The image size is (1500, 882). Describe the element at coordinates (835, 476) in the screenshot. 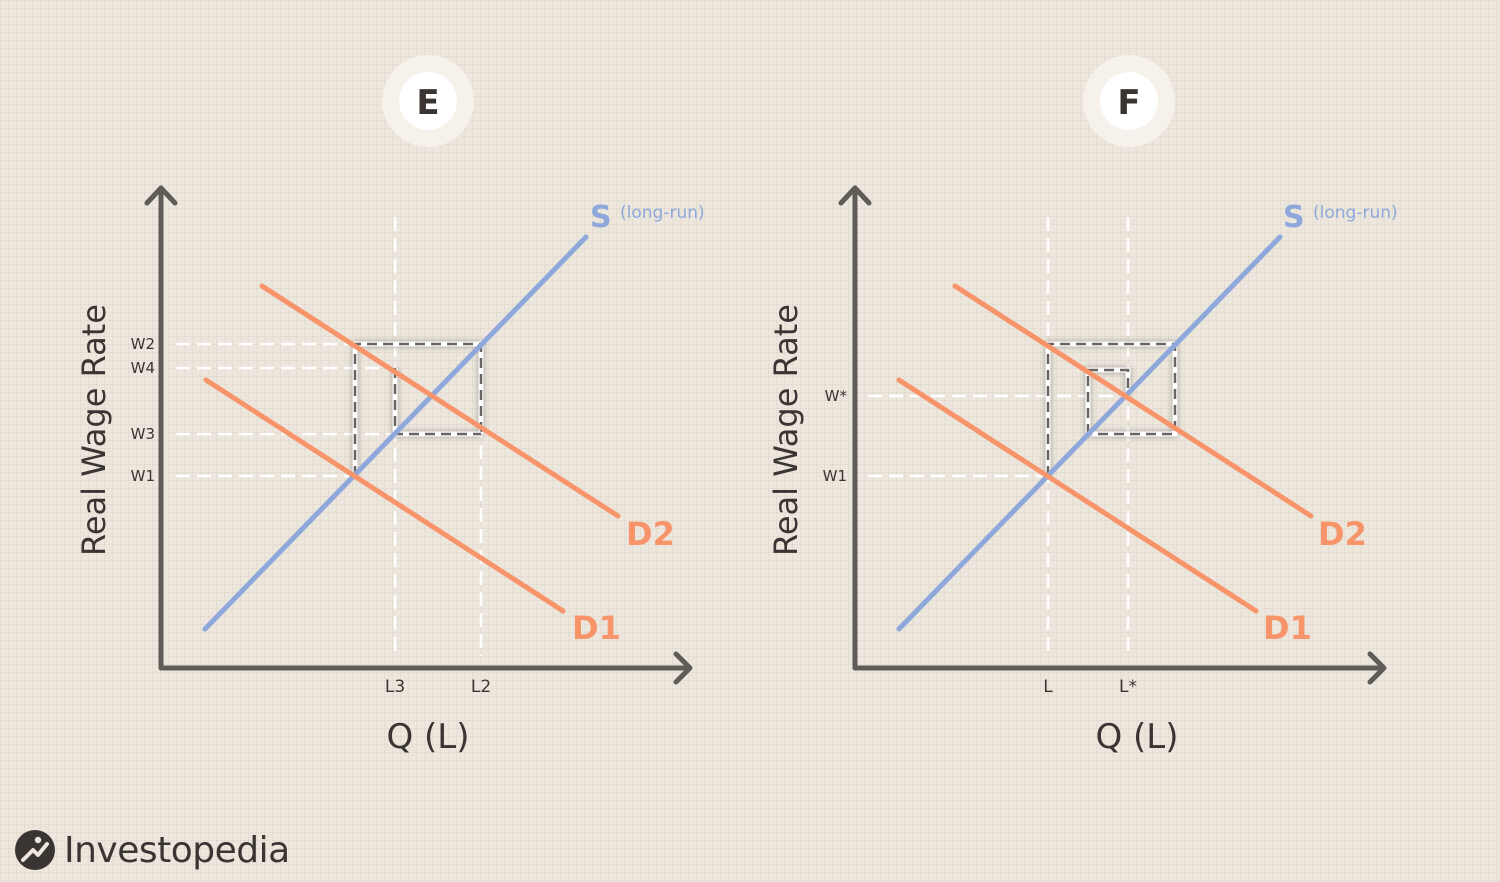

I see `wage-tick-w1-f: W1` at that location.